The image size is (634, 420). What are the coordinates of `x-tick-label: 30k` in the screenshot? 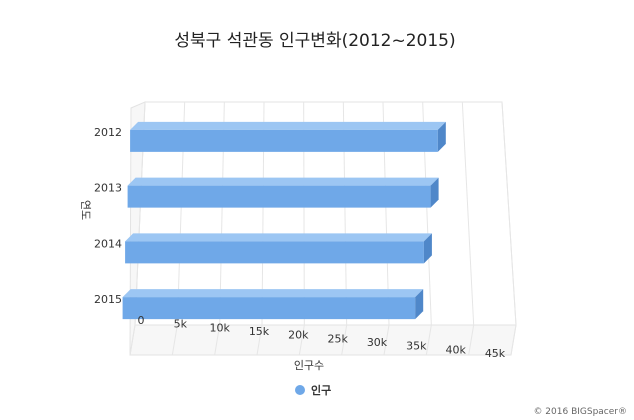 It's located at (377, 342).